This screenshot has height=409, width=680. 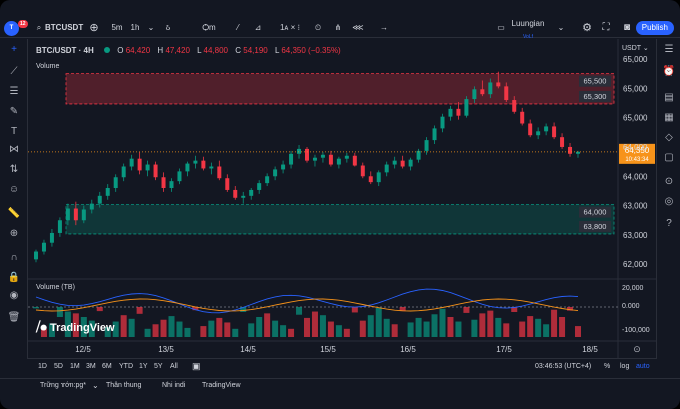 I want to click on range-1y: 1Y, so click(x=143, y=366).